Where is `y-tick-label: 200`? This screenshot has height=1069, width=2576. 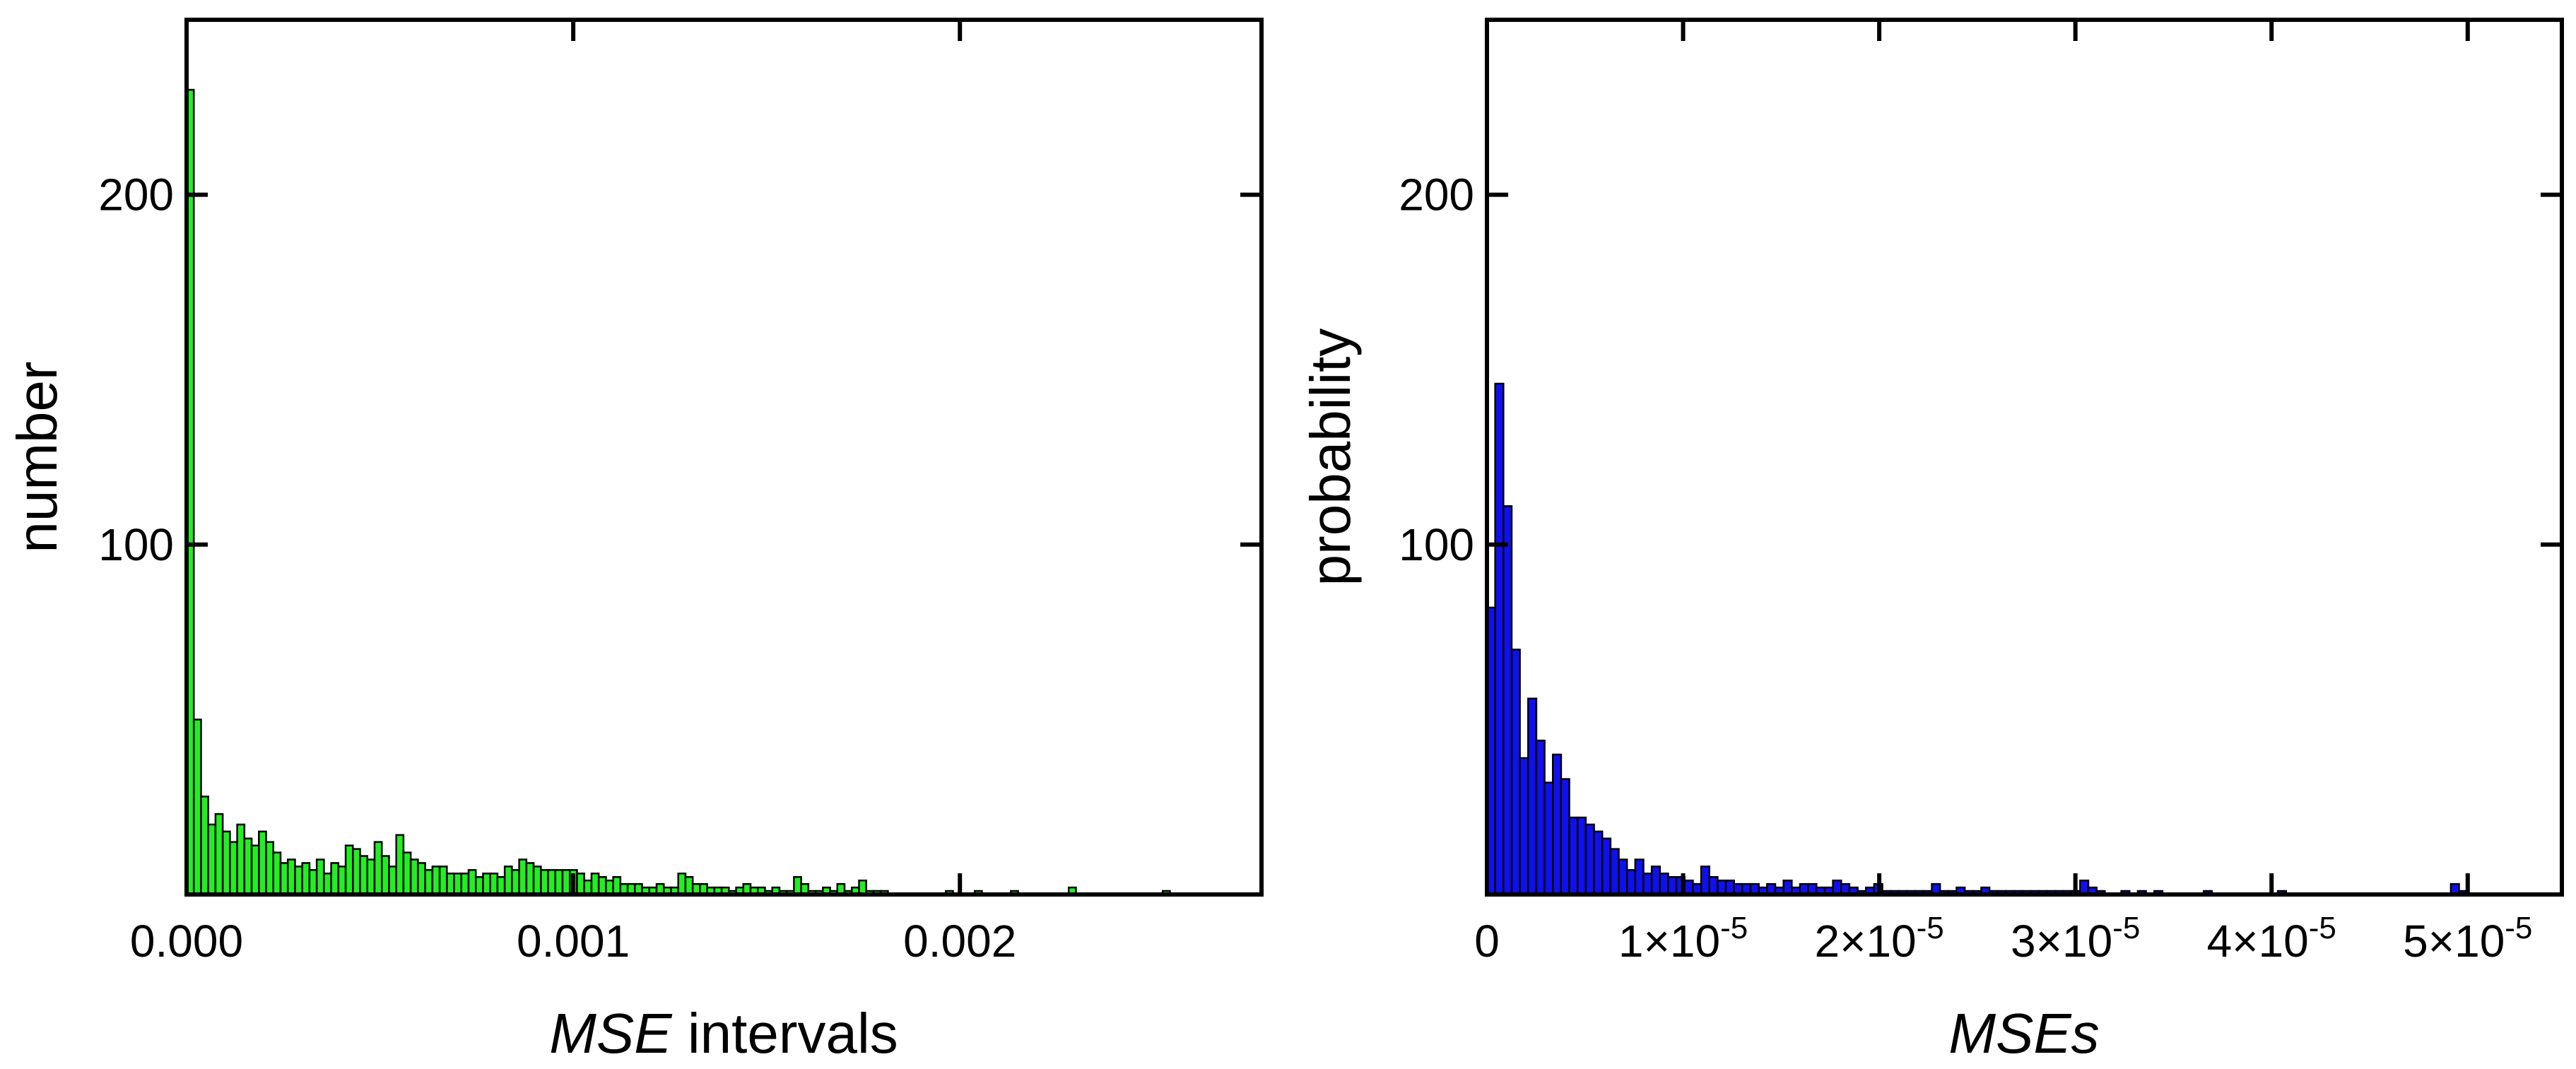 y-tick-label: 200 is located at coordinates (136, 195).